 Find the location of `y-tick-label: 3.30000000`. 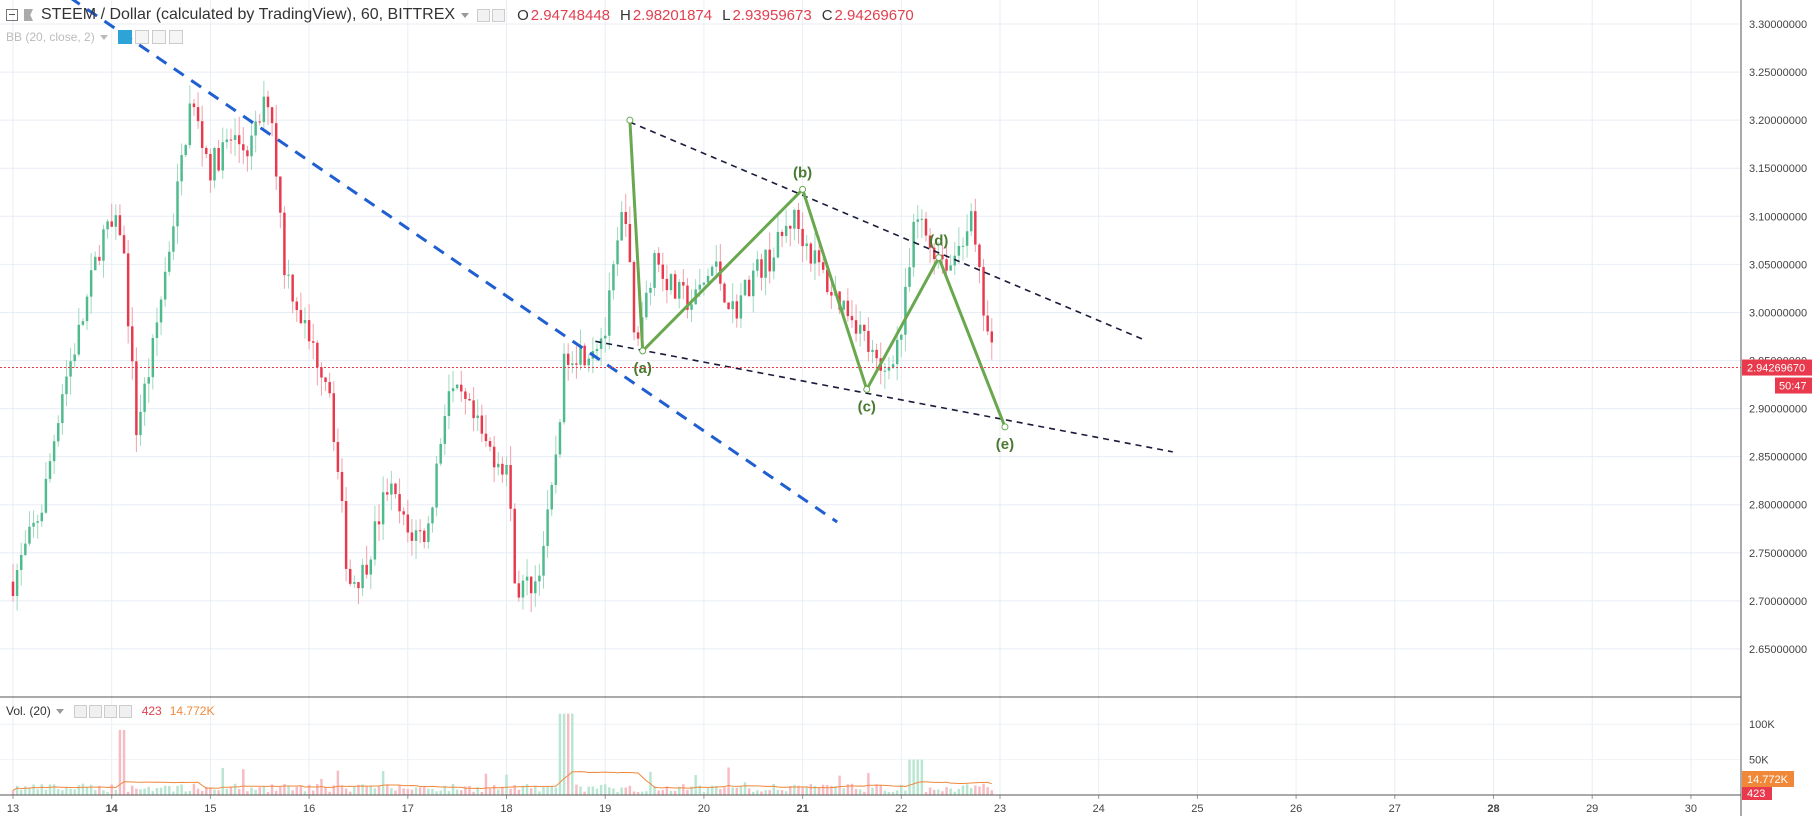

y-tick-label: 3.30000000 is located at coordinates (1778, 25).